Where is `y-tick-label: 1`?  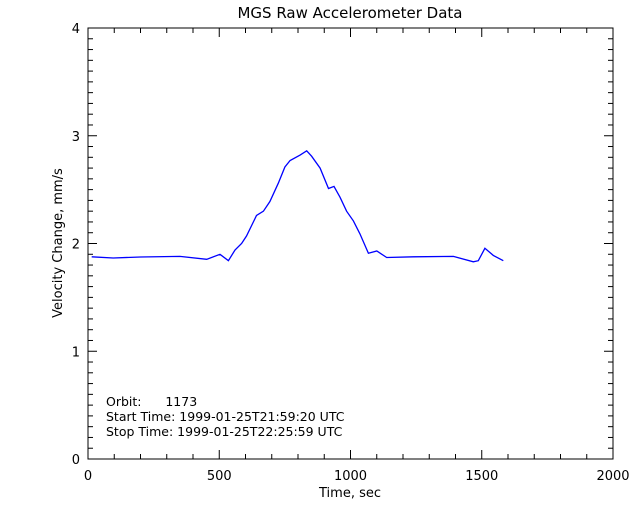 y-tick-label: 1 is located at coordinates (76, 352).